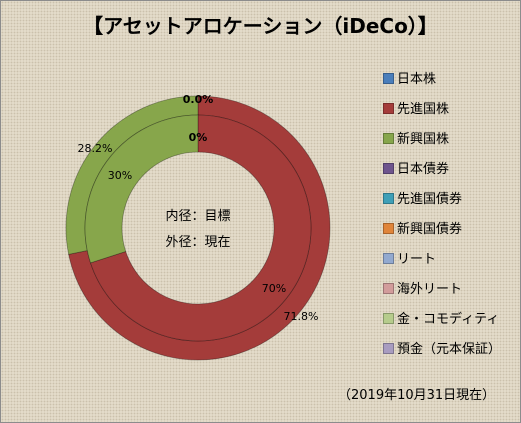 This screenshot has height=423, width=521. Describe the element at coordinates (430, 199) in the screenshot. I see `legend-label: 先進国債券` at that location.